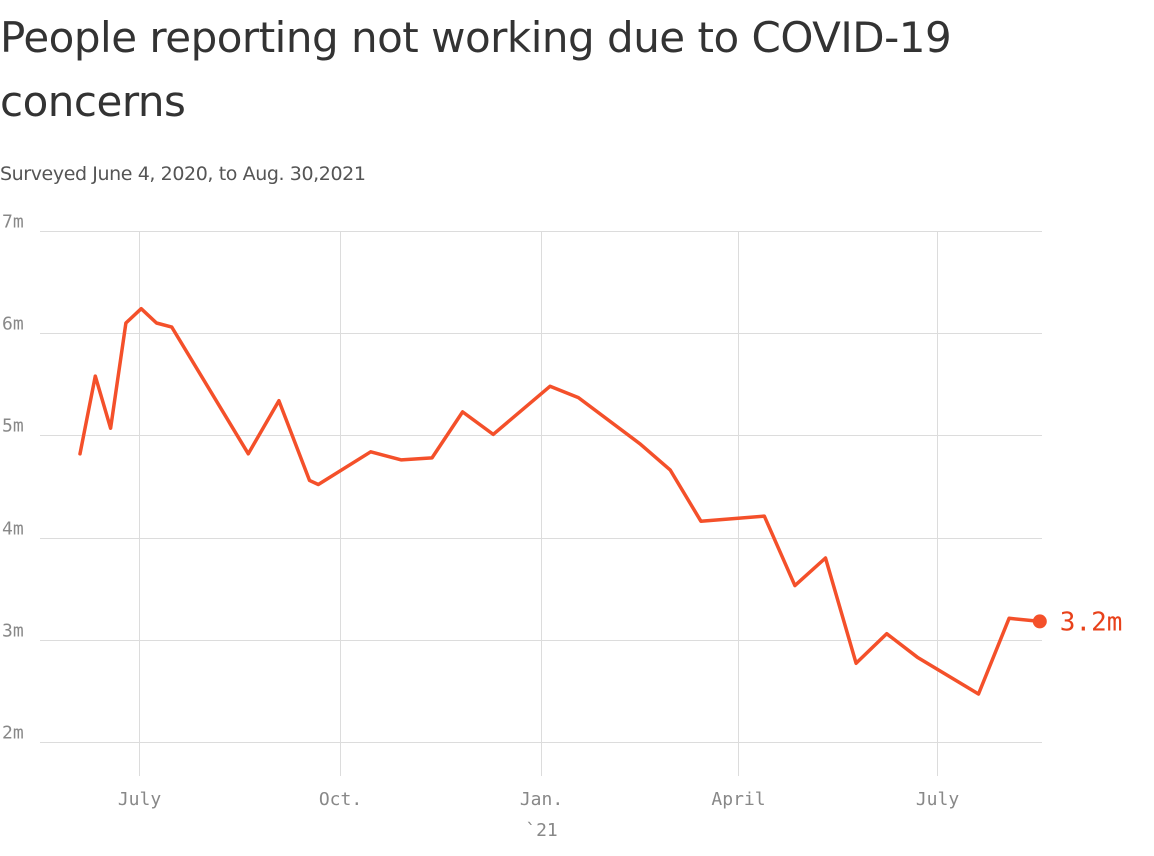 The height and width of the screenshot is (856, 1154). I want to click on end-value-label: 3.2m, so click(1091, 622).